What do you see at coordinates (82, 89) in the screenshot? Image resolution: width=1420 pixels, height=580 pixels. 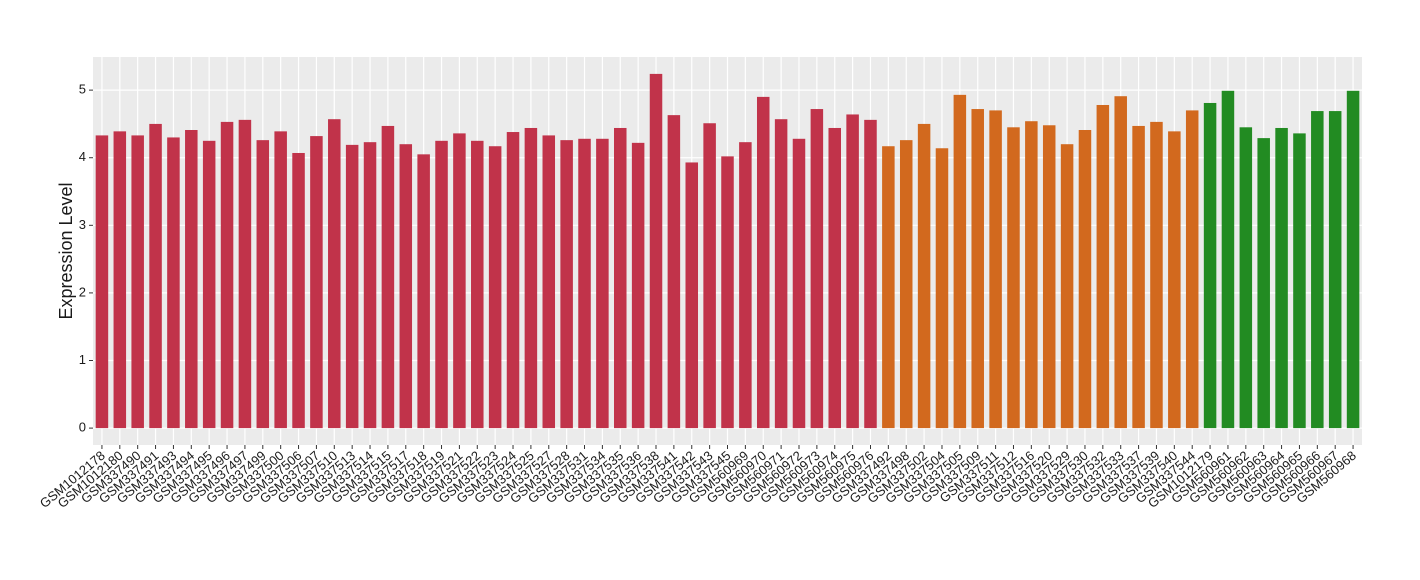 I see `y-tick-label: 5` at bounding box center [82, 89].